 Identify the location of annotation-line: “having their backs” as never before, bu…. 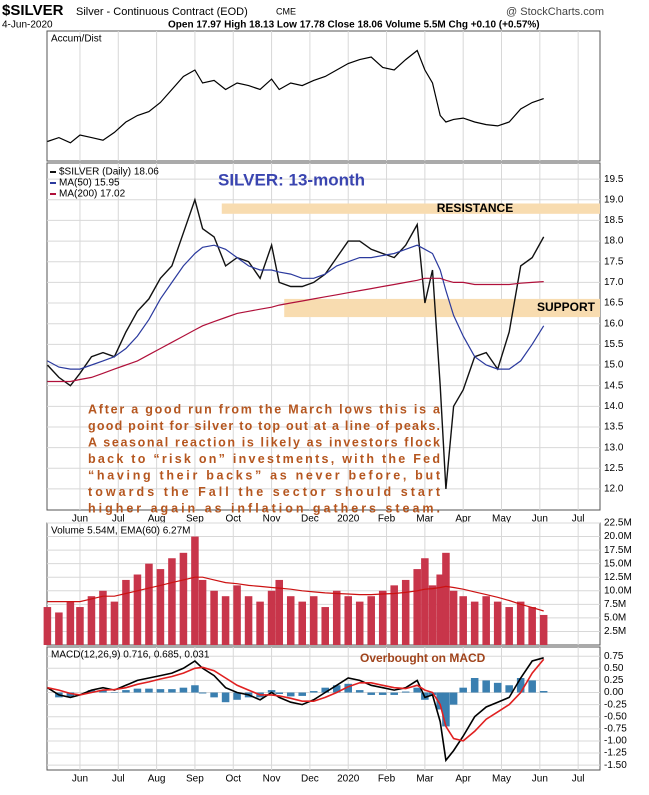
(264, 475).